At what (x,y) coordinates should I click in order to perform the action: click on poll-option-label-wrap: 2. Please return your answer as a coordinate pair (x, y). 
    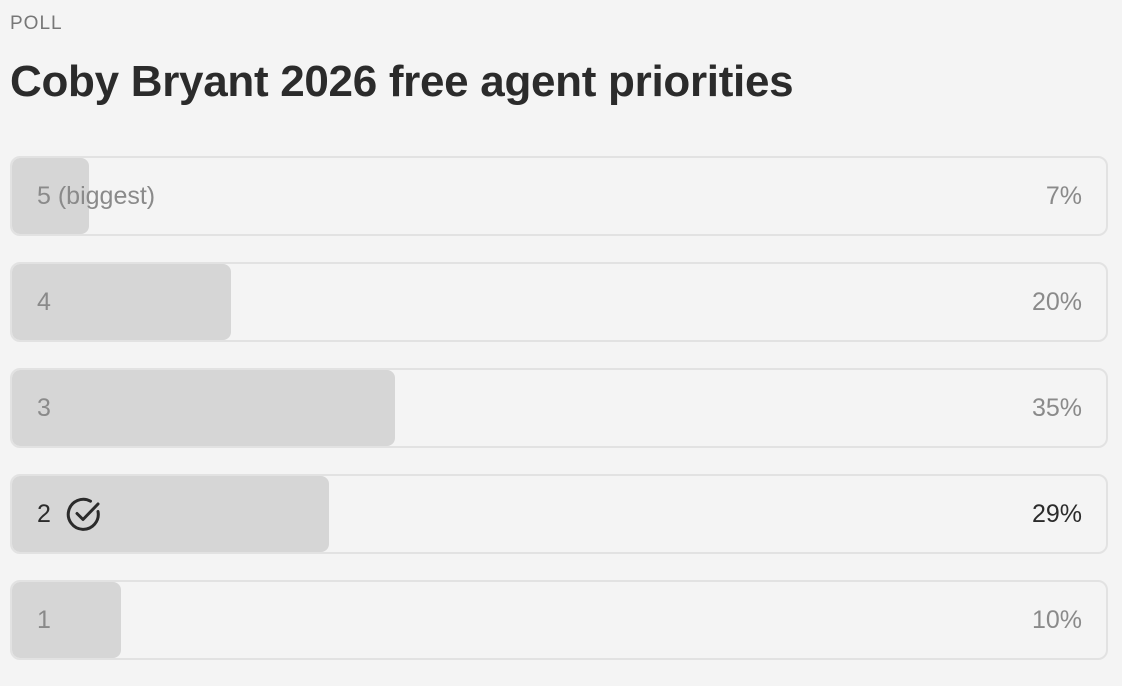
    Looking at the image, I should click on (70, 514).